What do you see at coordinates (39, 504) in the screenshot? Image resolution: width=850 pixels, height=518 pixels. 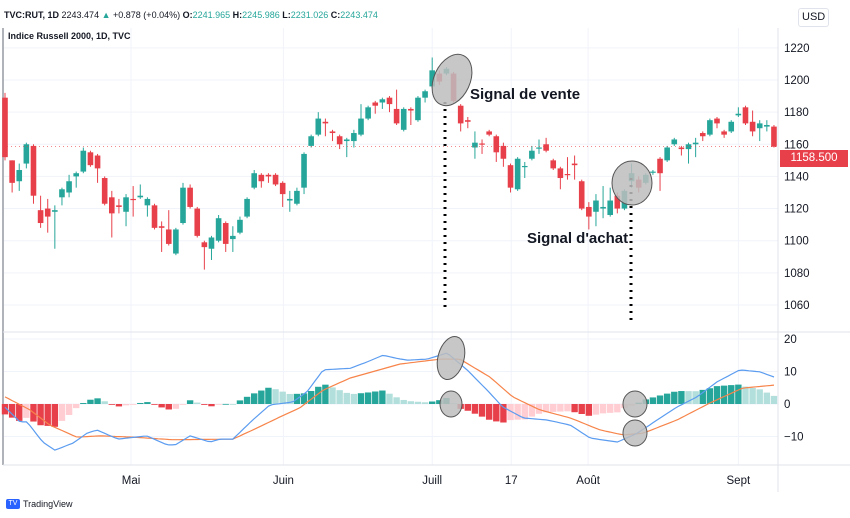 I see `tradingview-logo: TV TradingView` at bounding box center [39, 504].